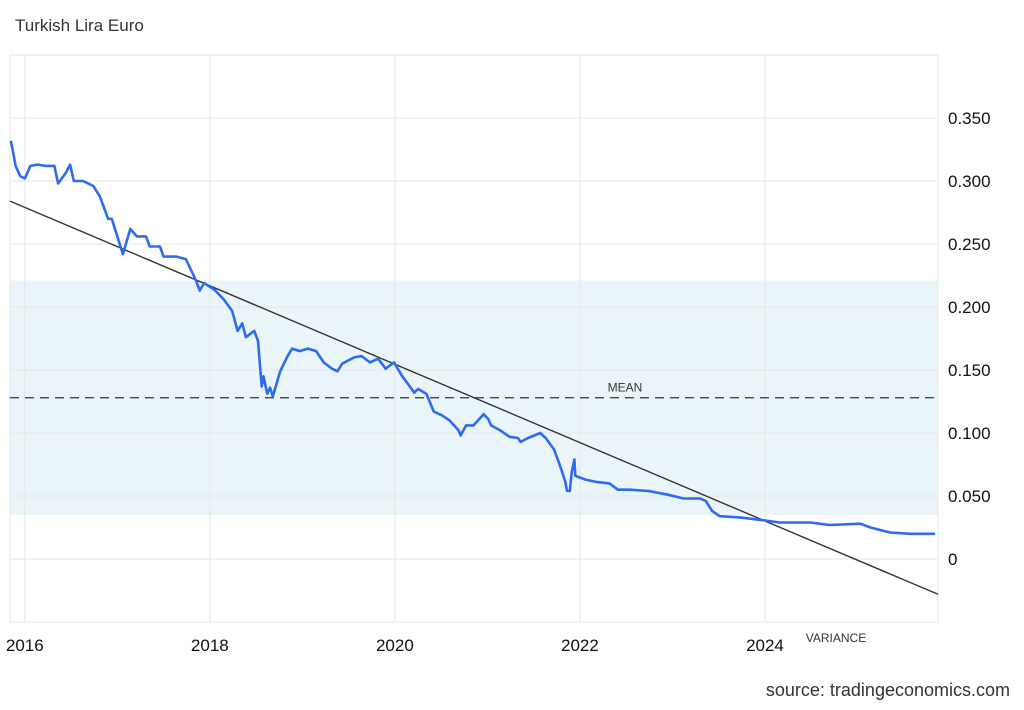  I want to click on chart-title: Turkish Lira Euro, so click(79, 25).